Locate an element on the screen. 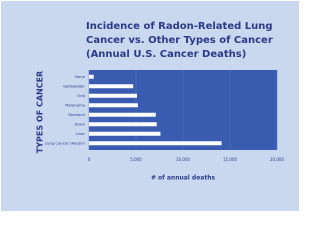 The height and width of the screenshot is (240, 320). x-tick-label: 0 is located at coordinates (89, 159).